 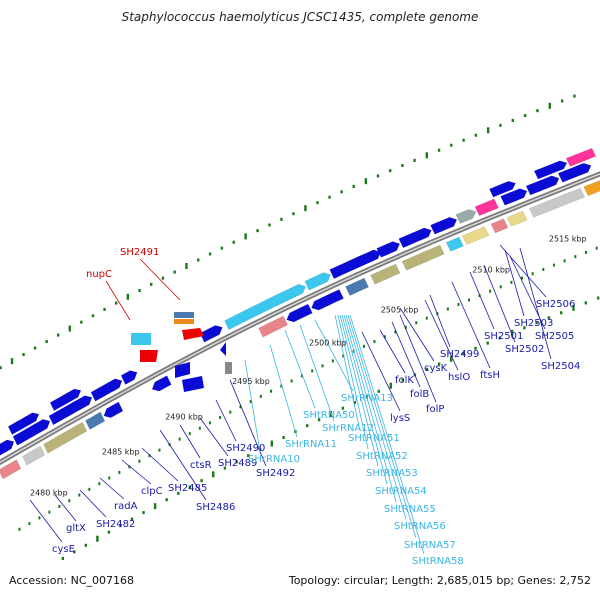 What do you see at coordinates (223, 349) in the screenshot?
I see `cds-small` at bounding box center [223, 349].